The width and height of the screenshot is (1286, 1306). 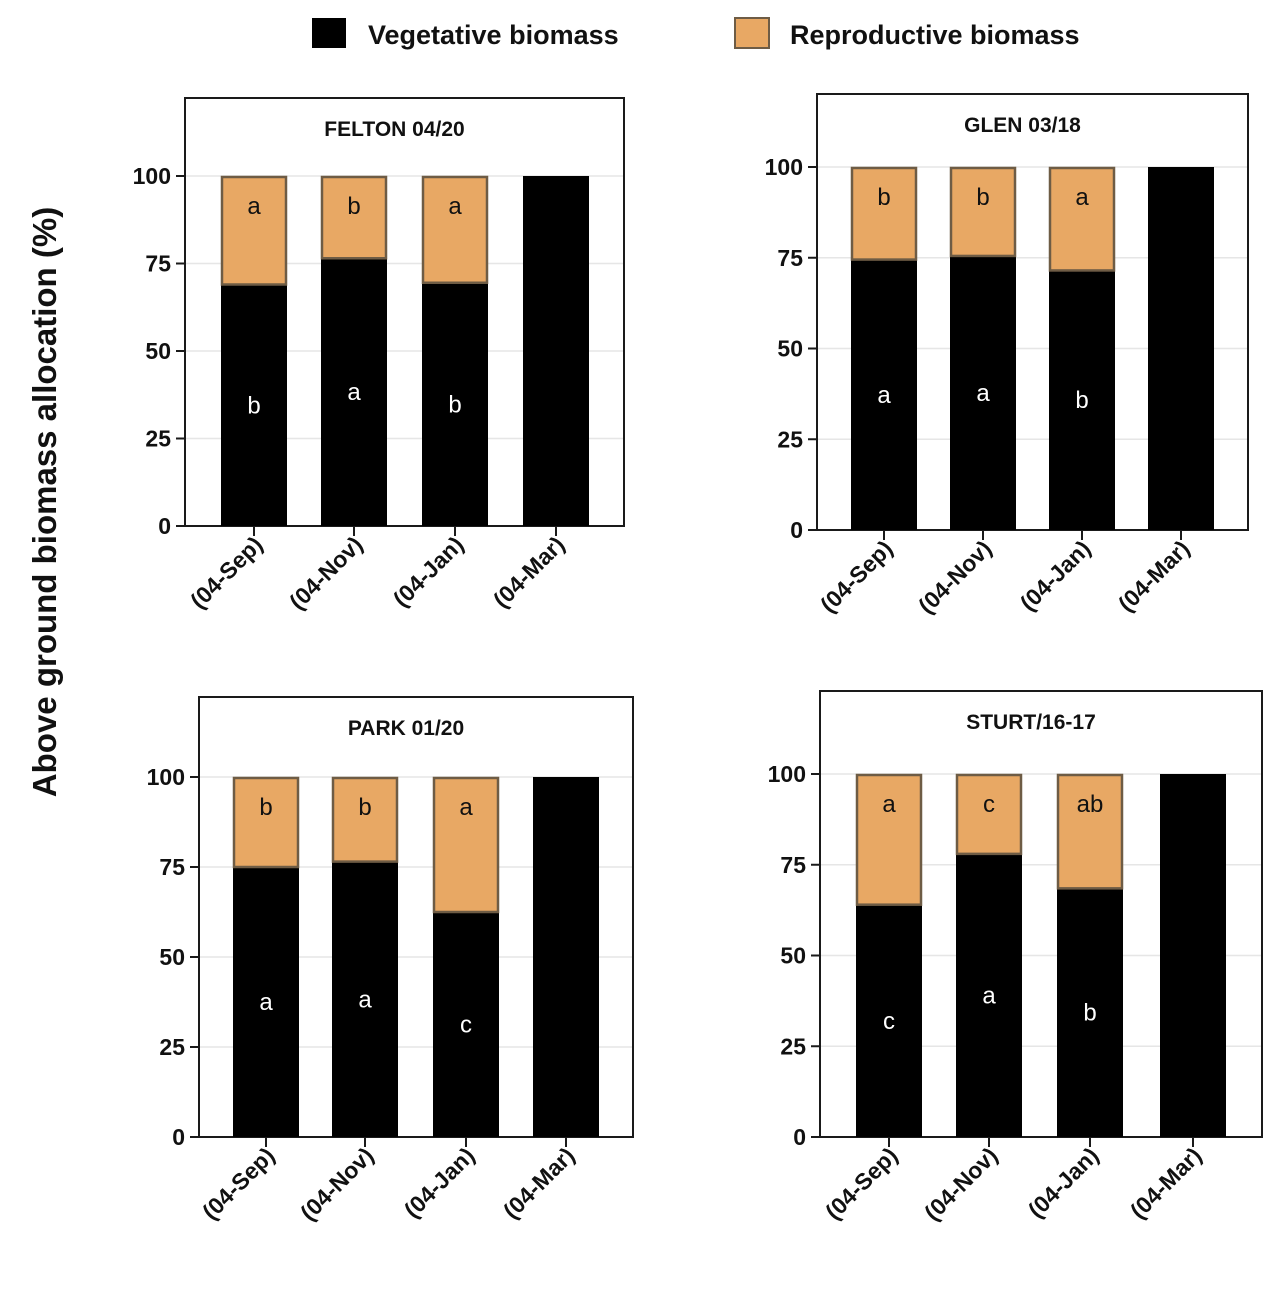 What do you see at coordinates (1031, 722) in the screenshot?
I see `panel-title: STURT/16-17` at bounding box center [1031, 722].